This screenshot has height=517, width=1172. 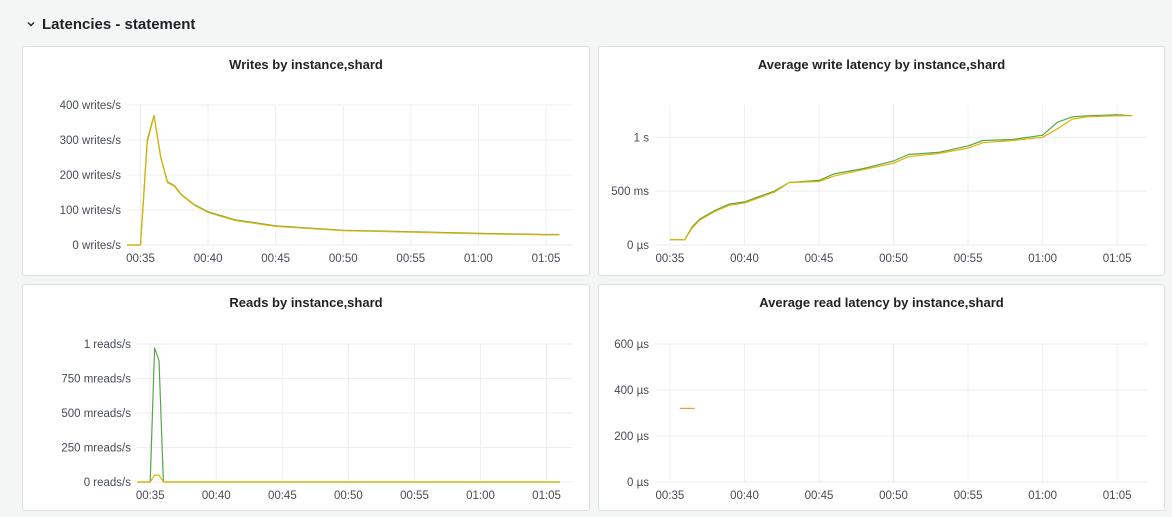 I want to click on y-tick-label: 500 mreads/s, so click(x=96, y=414).